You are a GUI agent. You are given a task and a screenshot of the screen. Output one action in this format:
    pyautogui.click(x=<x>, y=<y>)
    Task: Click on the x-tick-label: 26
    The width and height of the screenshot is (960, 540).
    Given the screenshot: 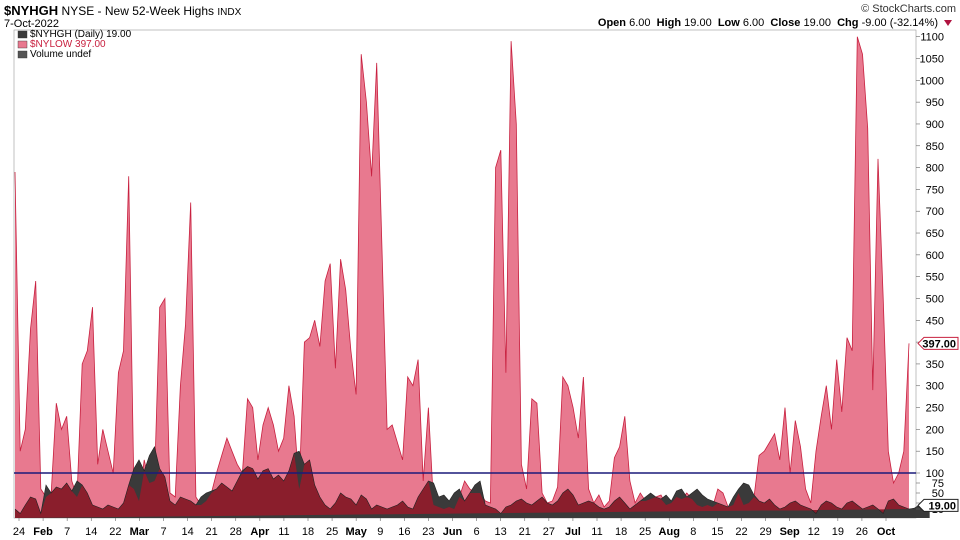 What is the action you would take?
    pyautogui.click(x=862, y=532)
    